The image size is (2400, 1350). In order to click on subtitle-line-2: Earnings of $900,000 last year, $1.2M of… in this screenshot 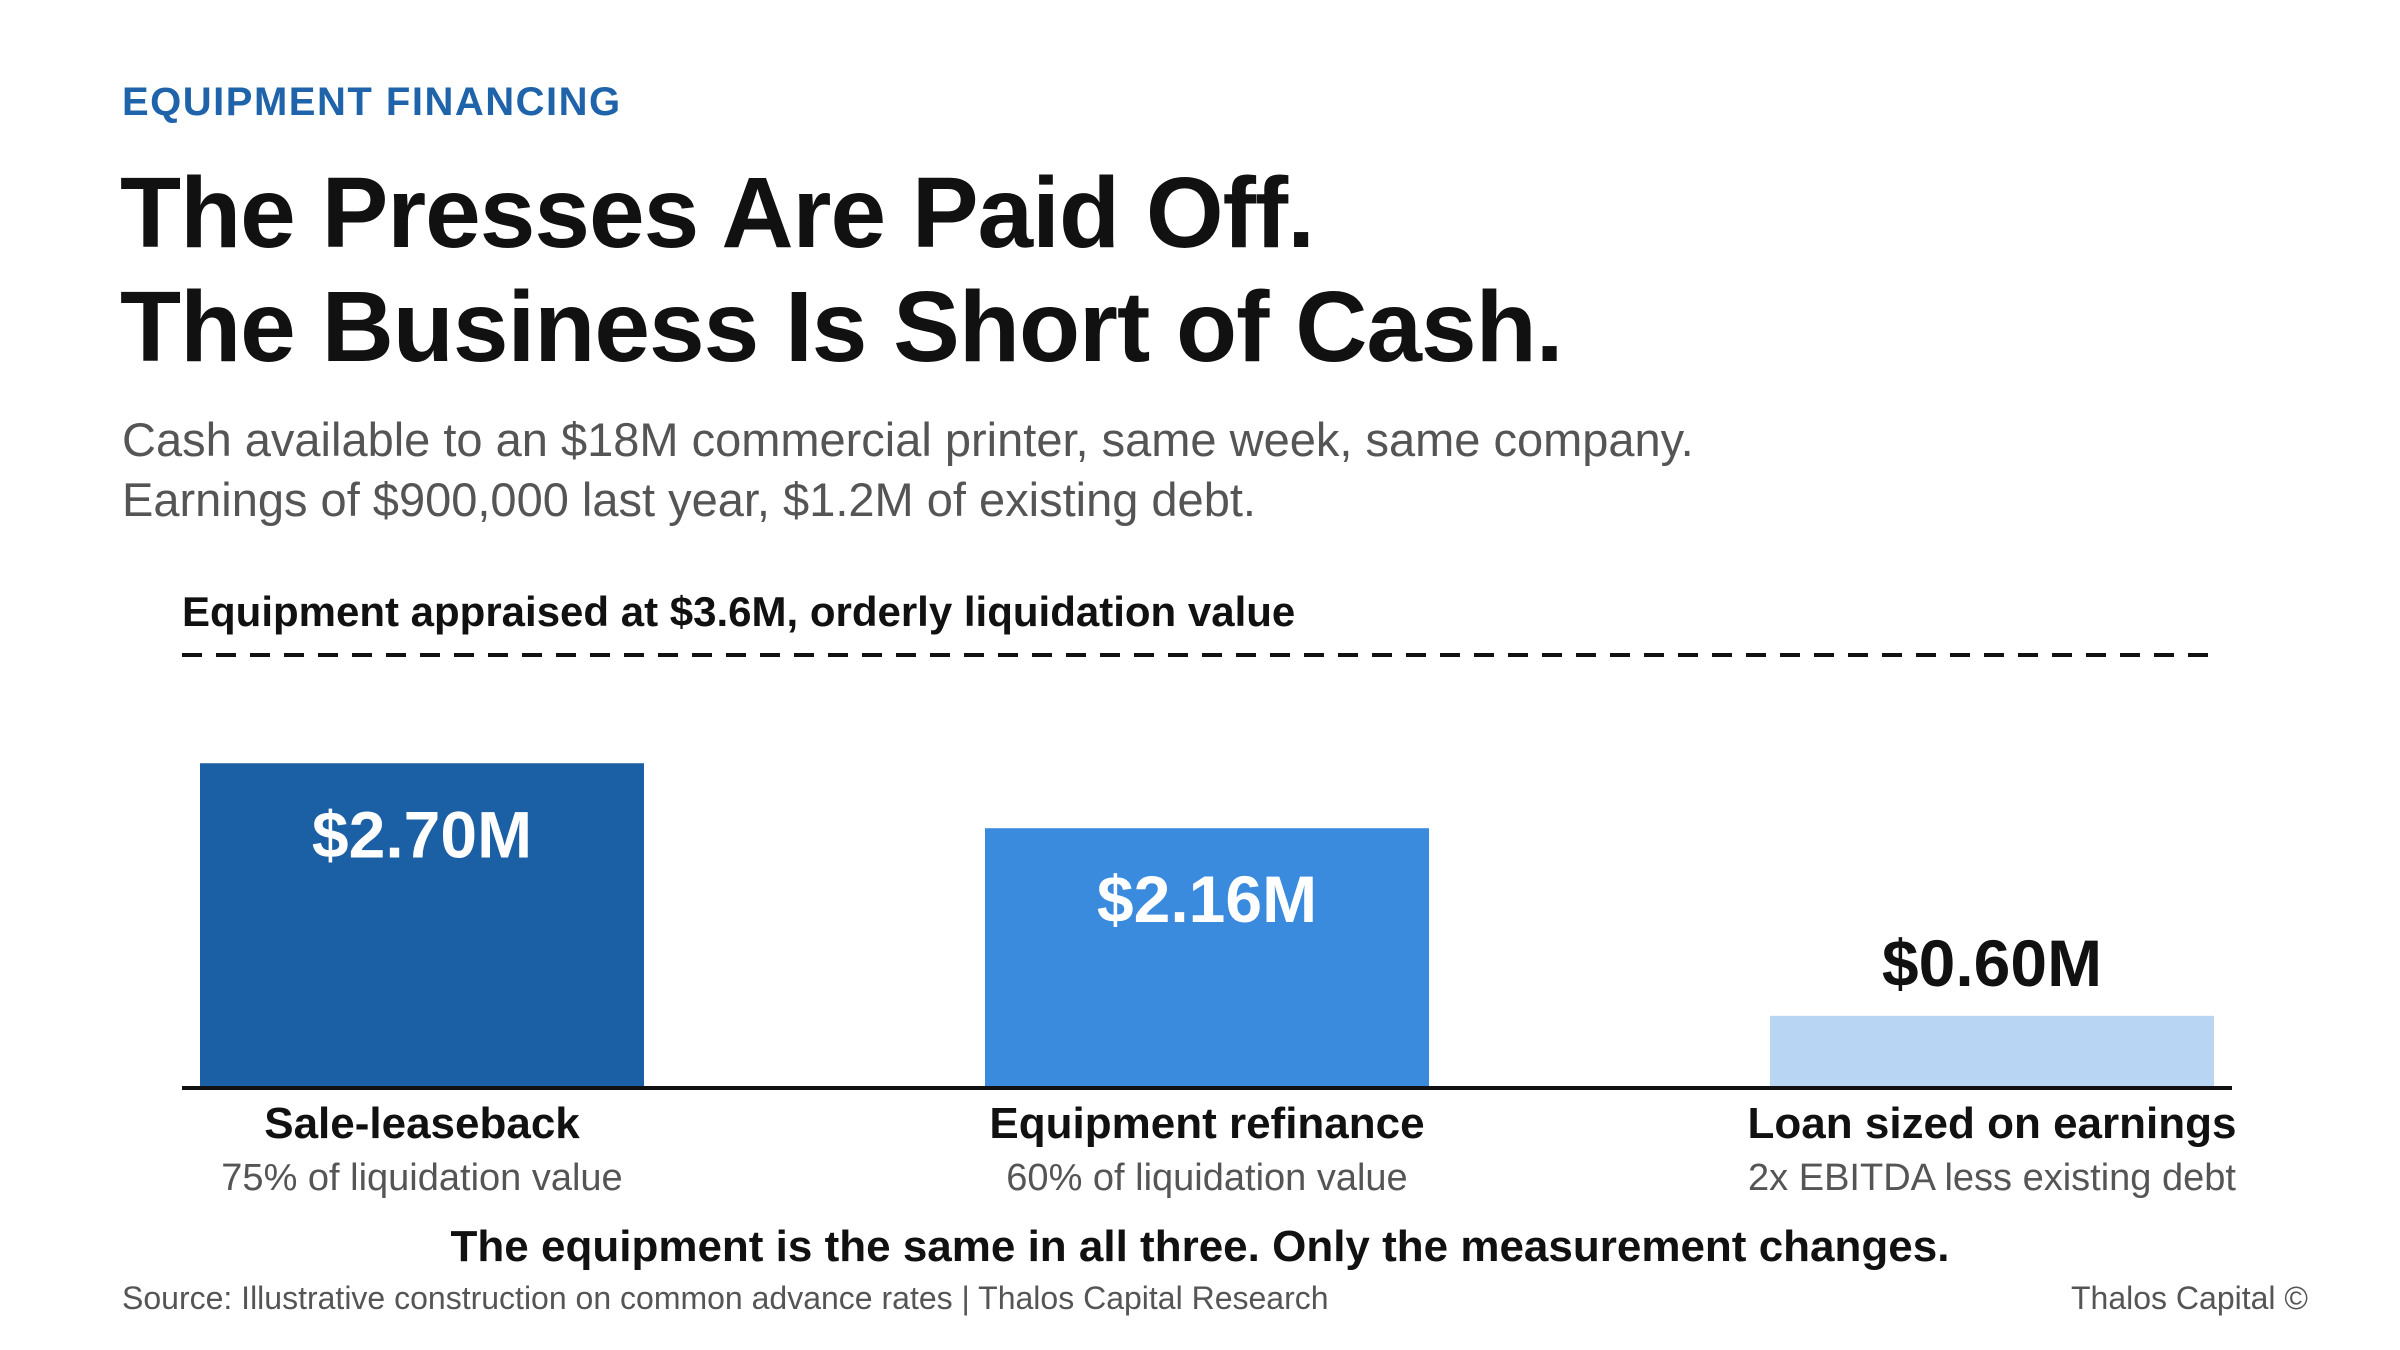, I will do `click(689, 499)`.